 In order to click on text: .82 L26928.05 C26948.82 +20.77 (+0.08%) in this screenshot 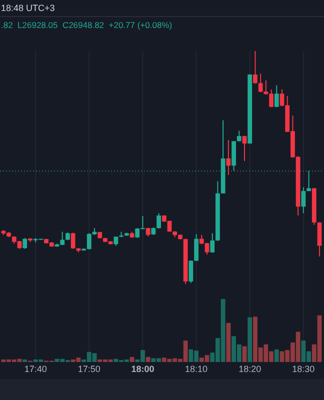, I will do `click(86, 25)`.